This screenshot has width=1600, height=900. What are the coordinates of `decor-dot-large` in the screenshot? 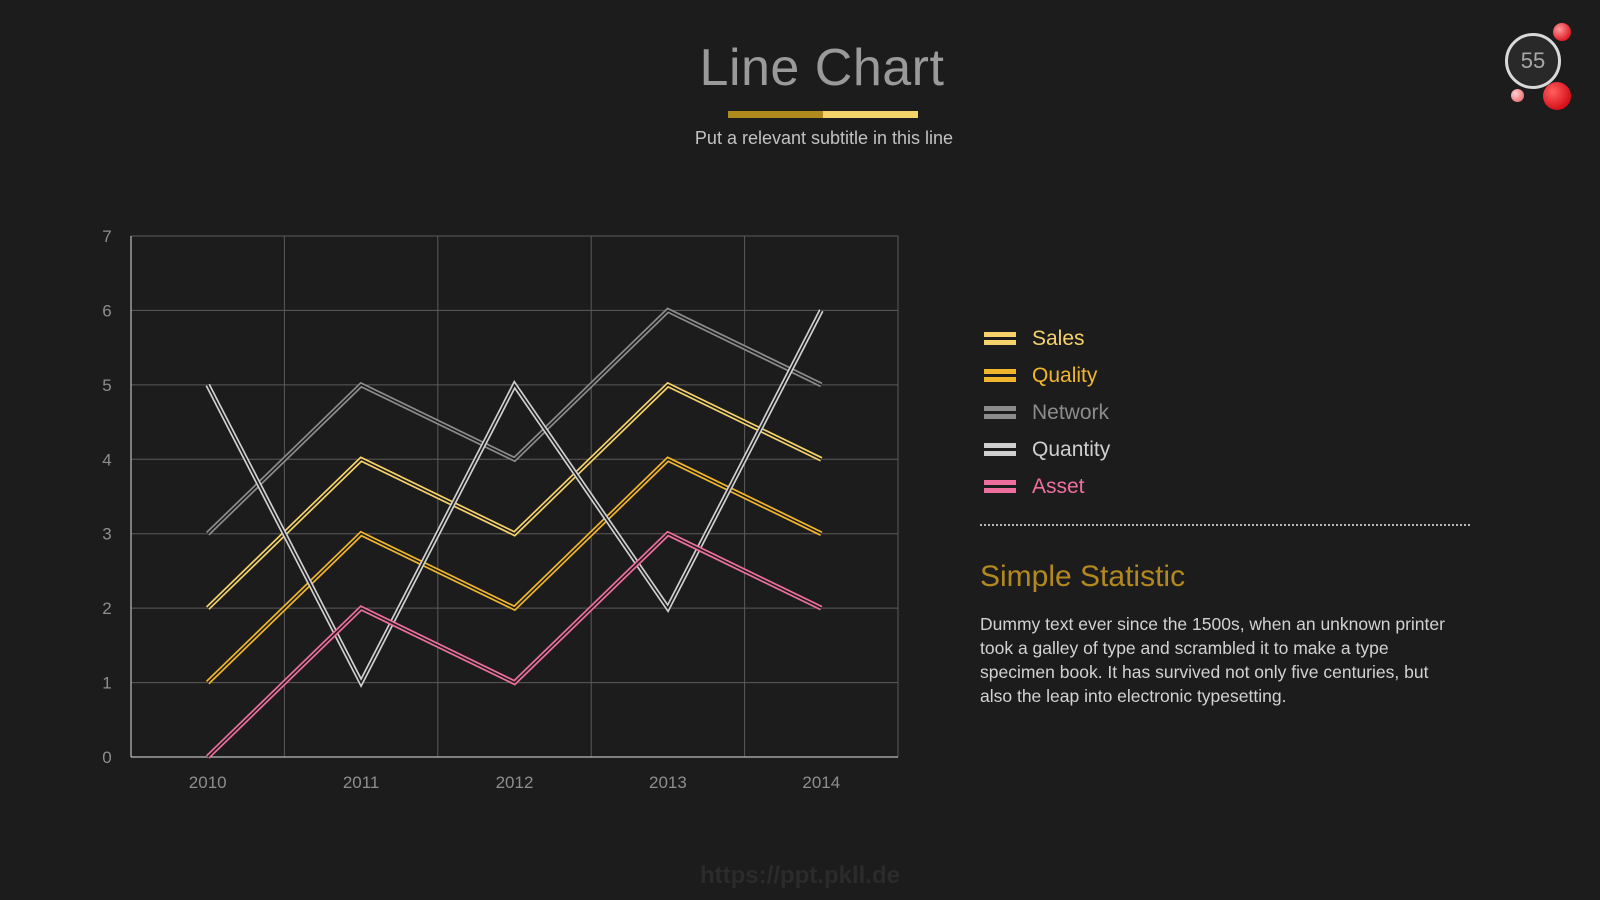 It's located at (1557, 96).